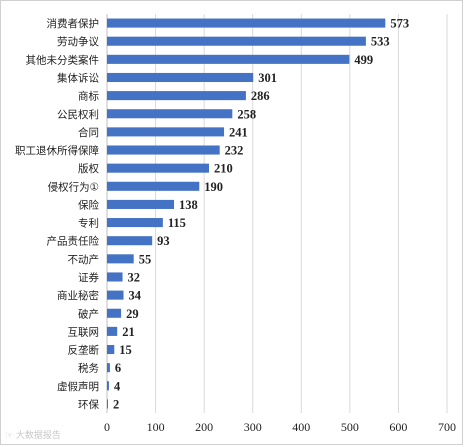 Image resolution: width=465 pixels, height=447 pixels. Describe the element at coordinates (135, 296) in the screenshot. I see `data-label: 34` at that location.